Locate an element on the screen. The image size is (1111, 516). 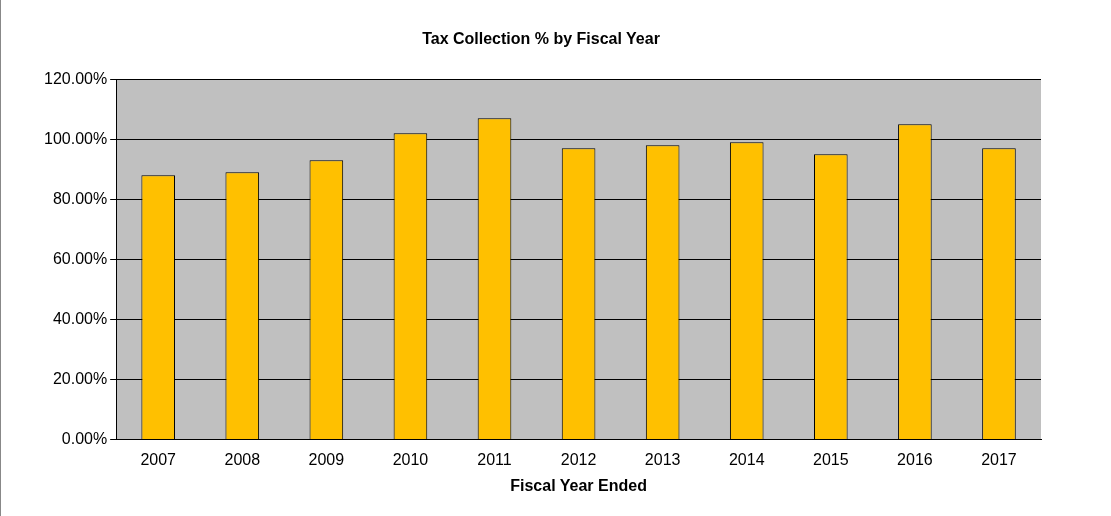
x-tick-label: 2016 is located at coordinates (915, 459).